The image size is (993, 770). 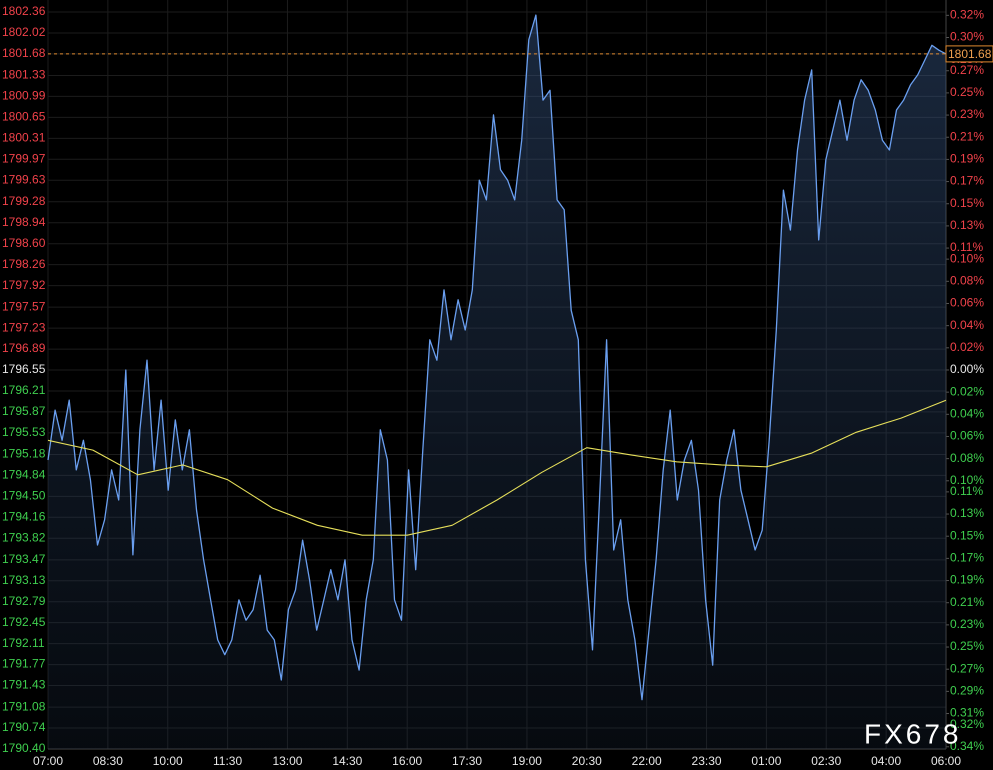 What do you see at coordinates (946, 761) in the screenshot?
I see `x-tick-label: 06:00` at bounding box center [946, 761].